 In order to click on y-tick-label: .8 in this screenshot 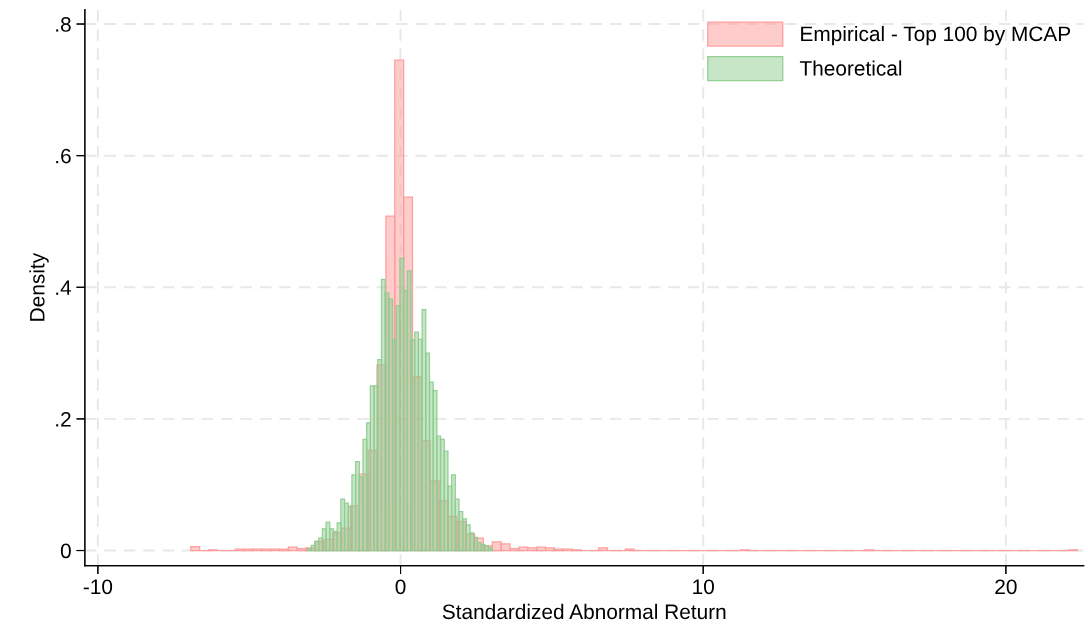, I will do `click(63, 24)`.